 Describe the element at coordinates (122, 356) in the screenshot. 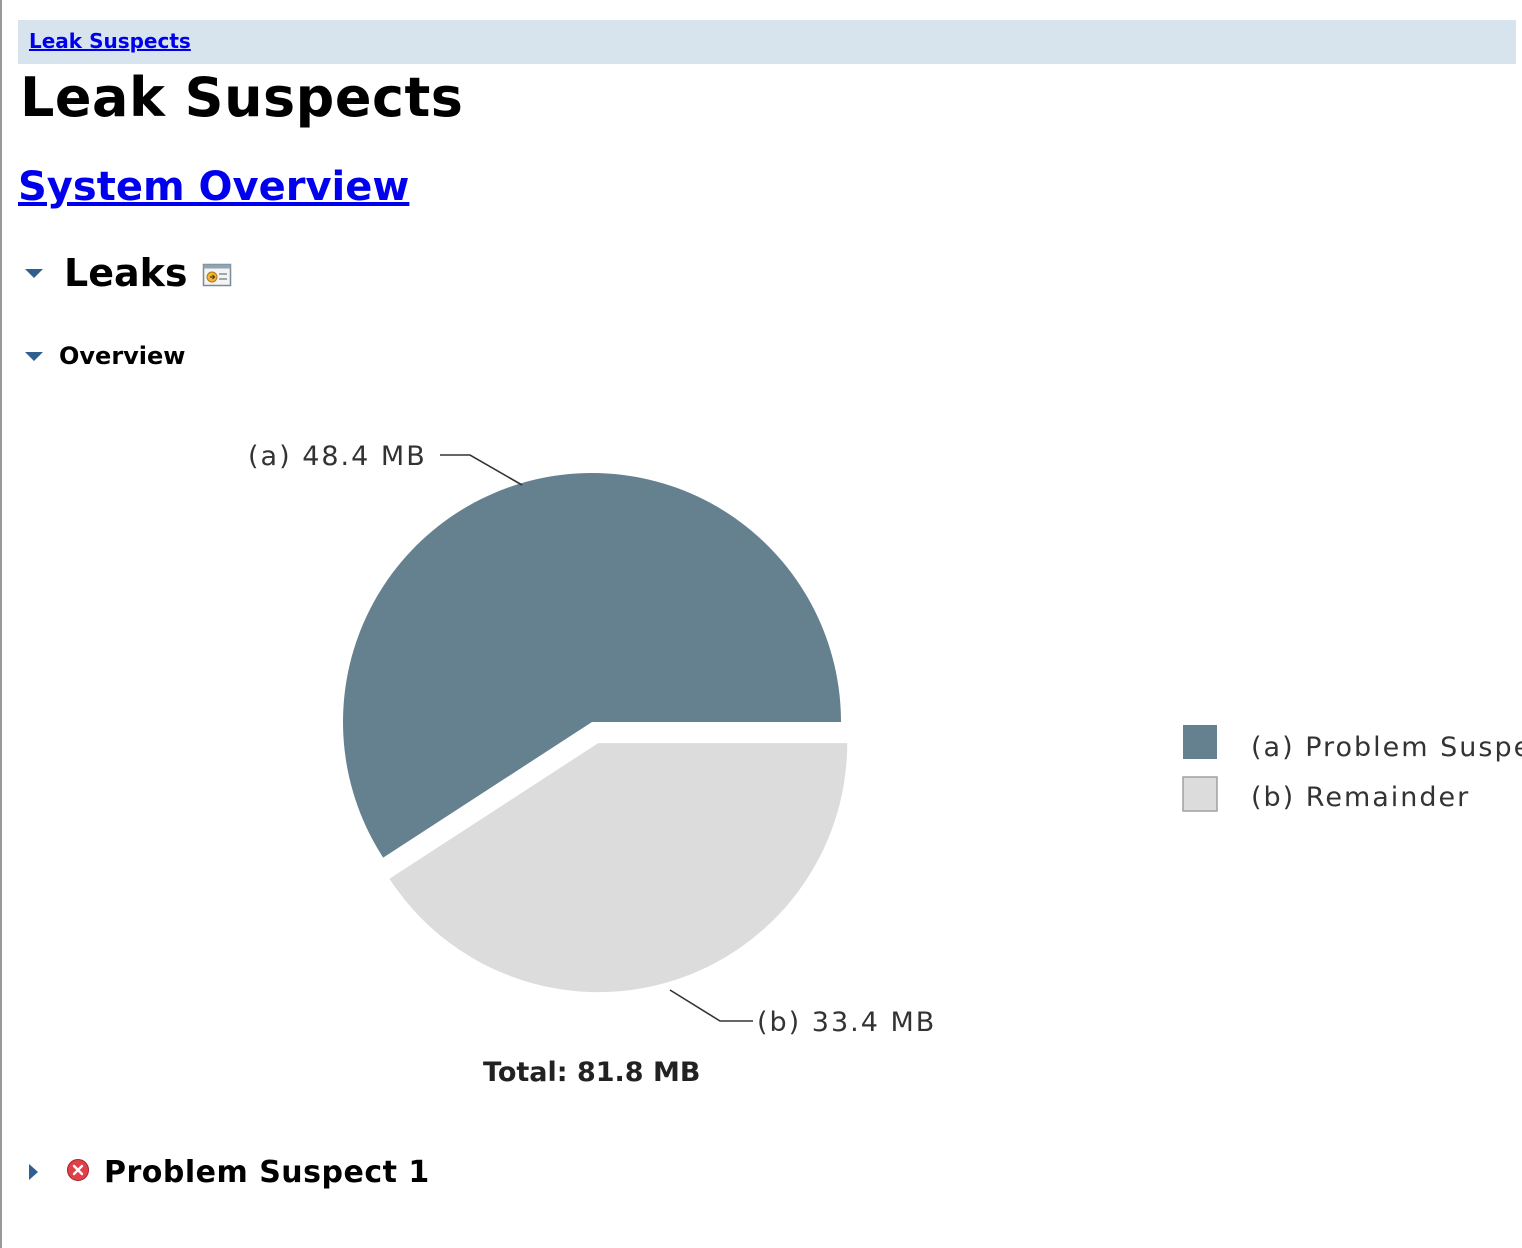

I see `overview-section-title: Overview` at that location.